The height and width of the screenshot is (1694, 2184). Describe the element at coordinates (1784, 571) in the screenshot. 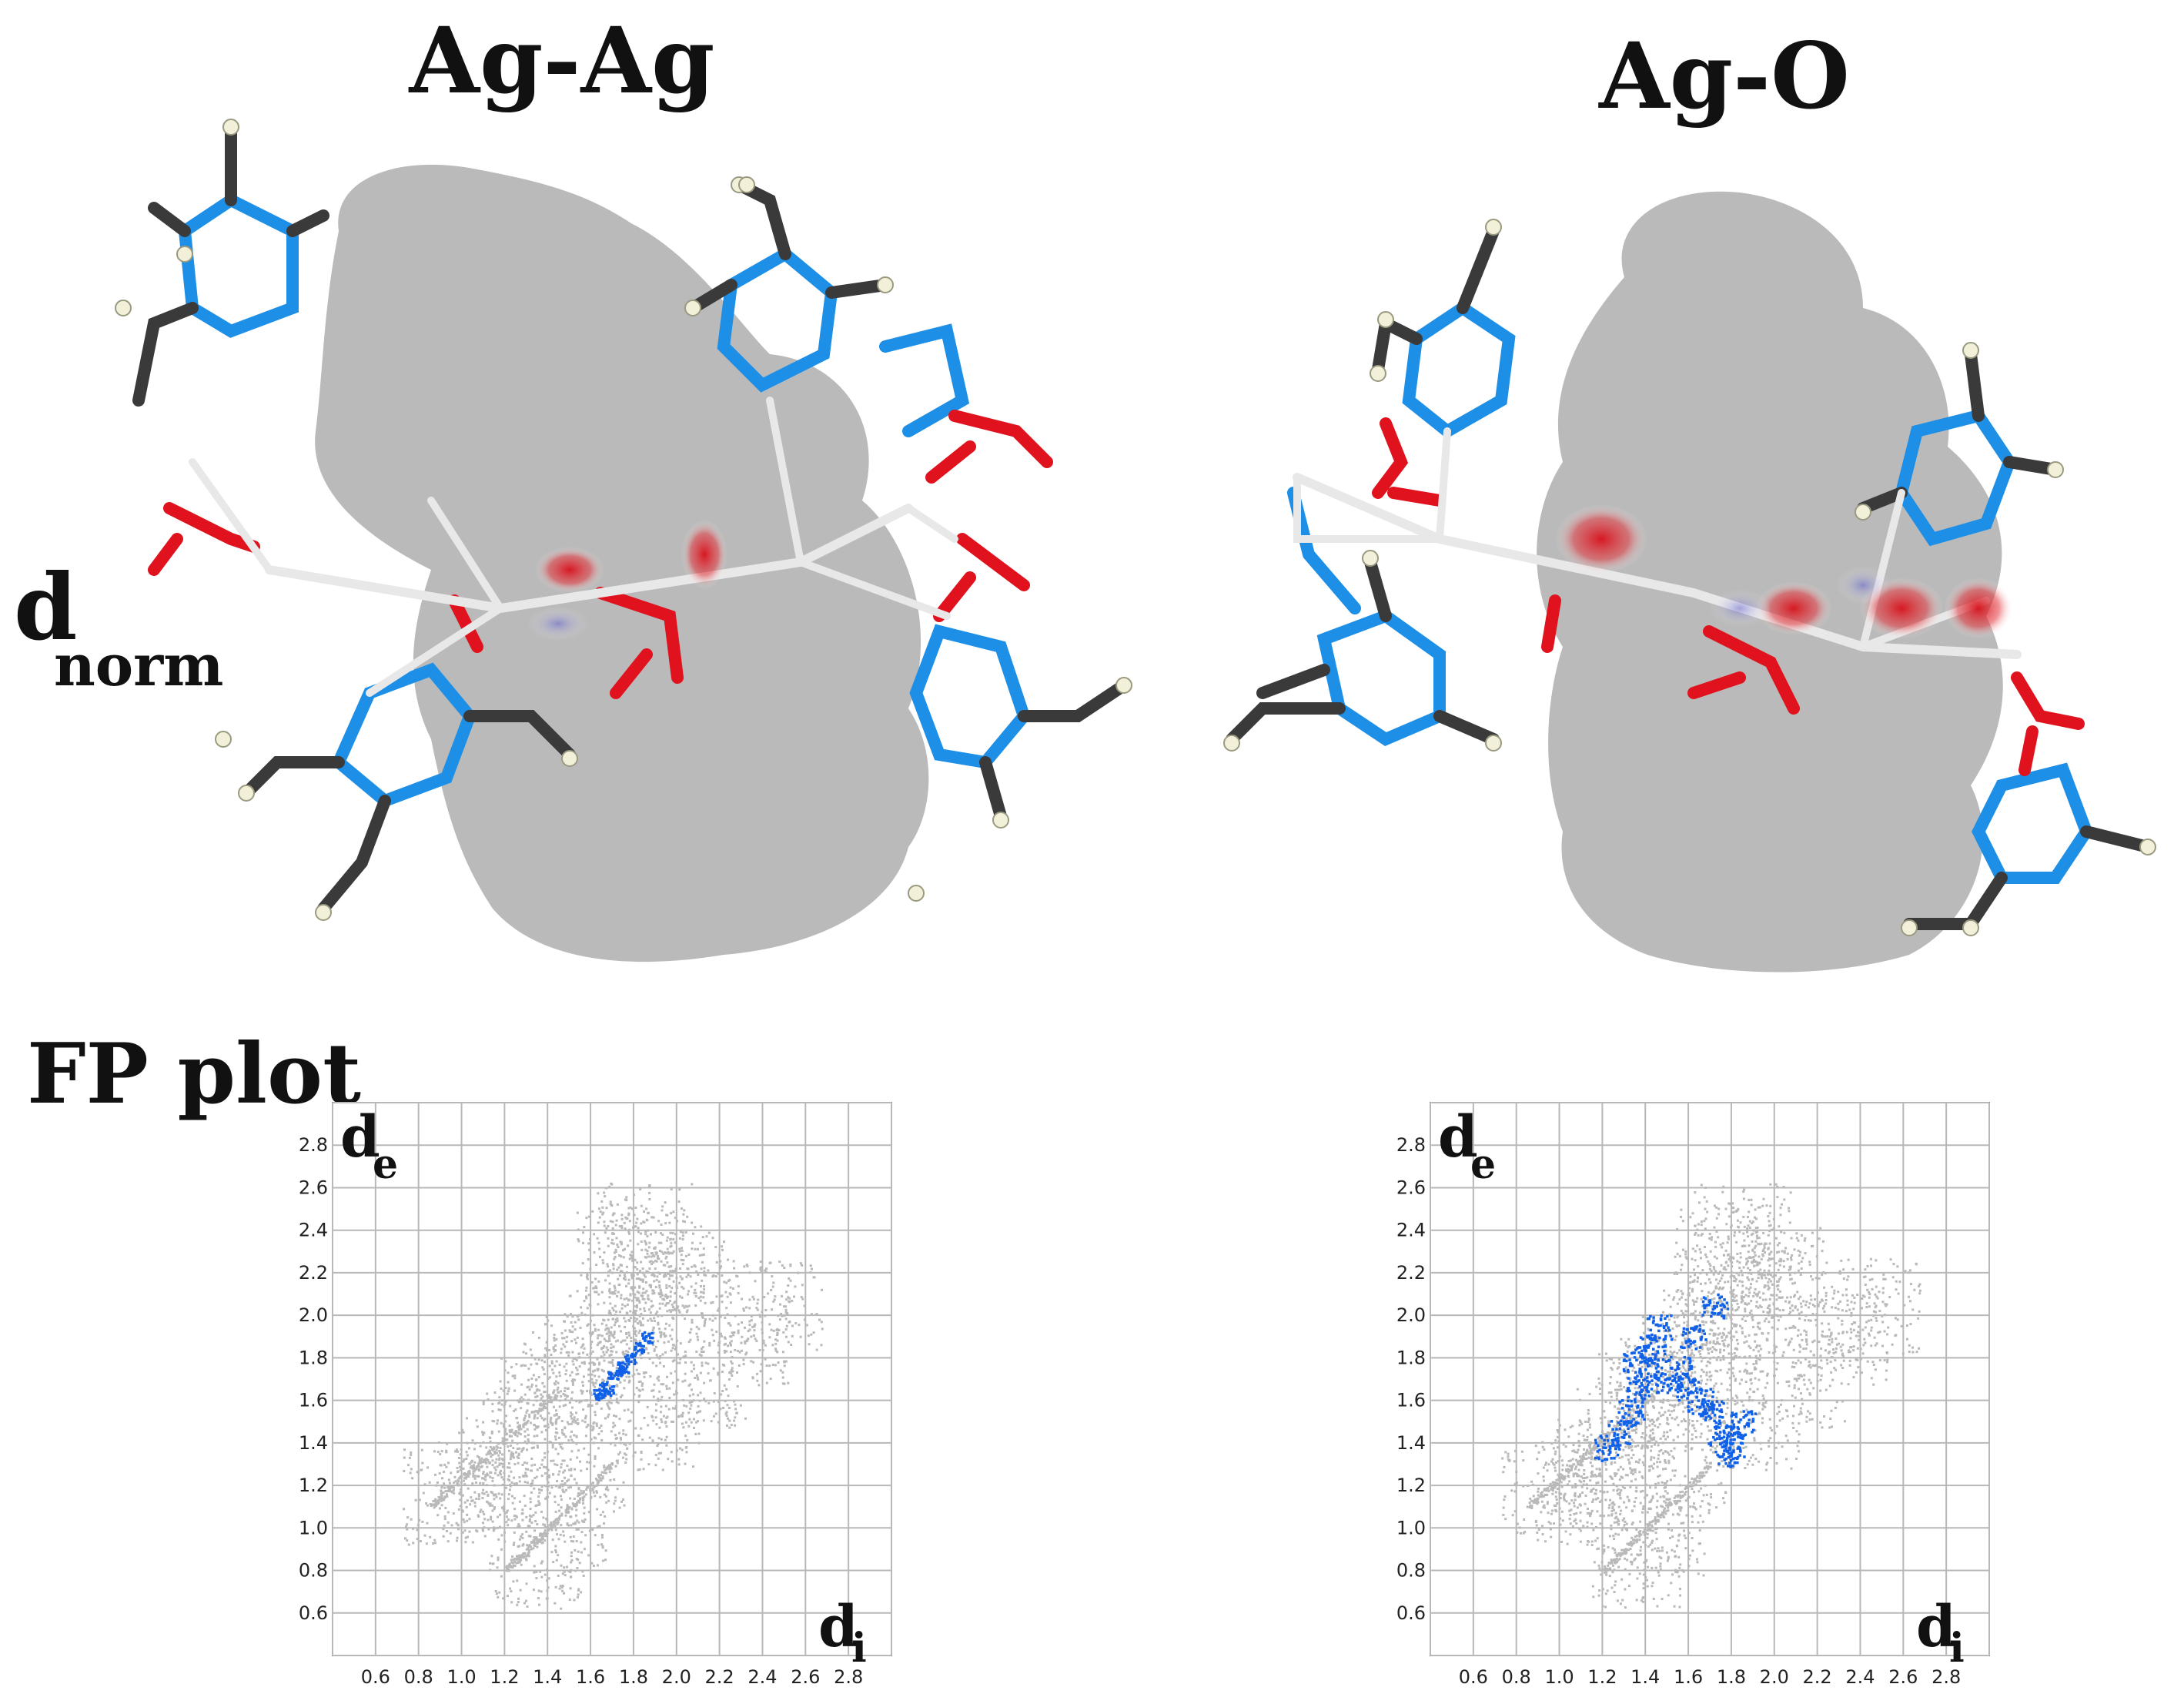

I see `dnorm-spots-right` at that location.